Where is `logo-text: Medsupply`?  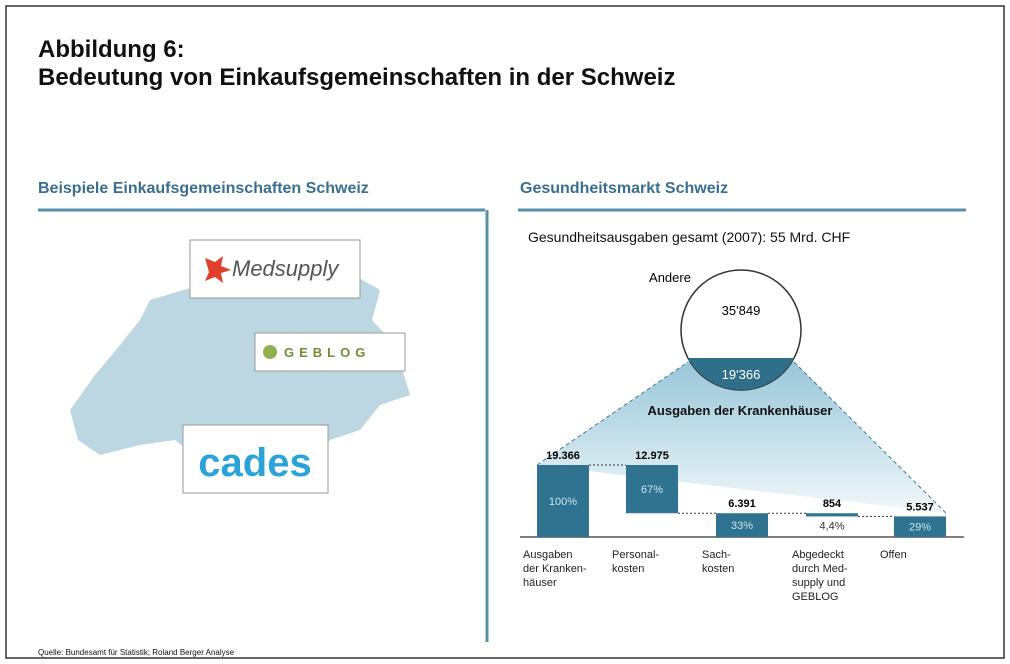 logo-text: Medsupply is located at coordinates (286, 268).